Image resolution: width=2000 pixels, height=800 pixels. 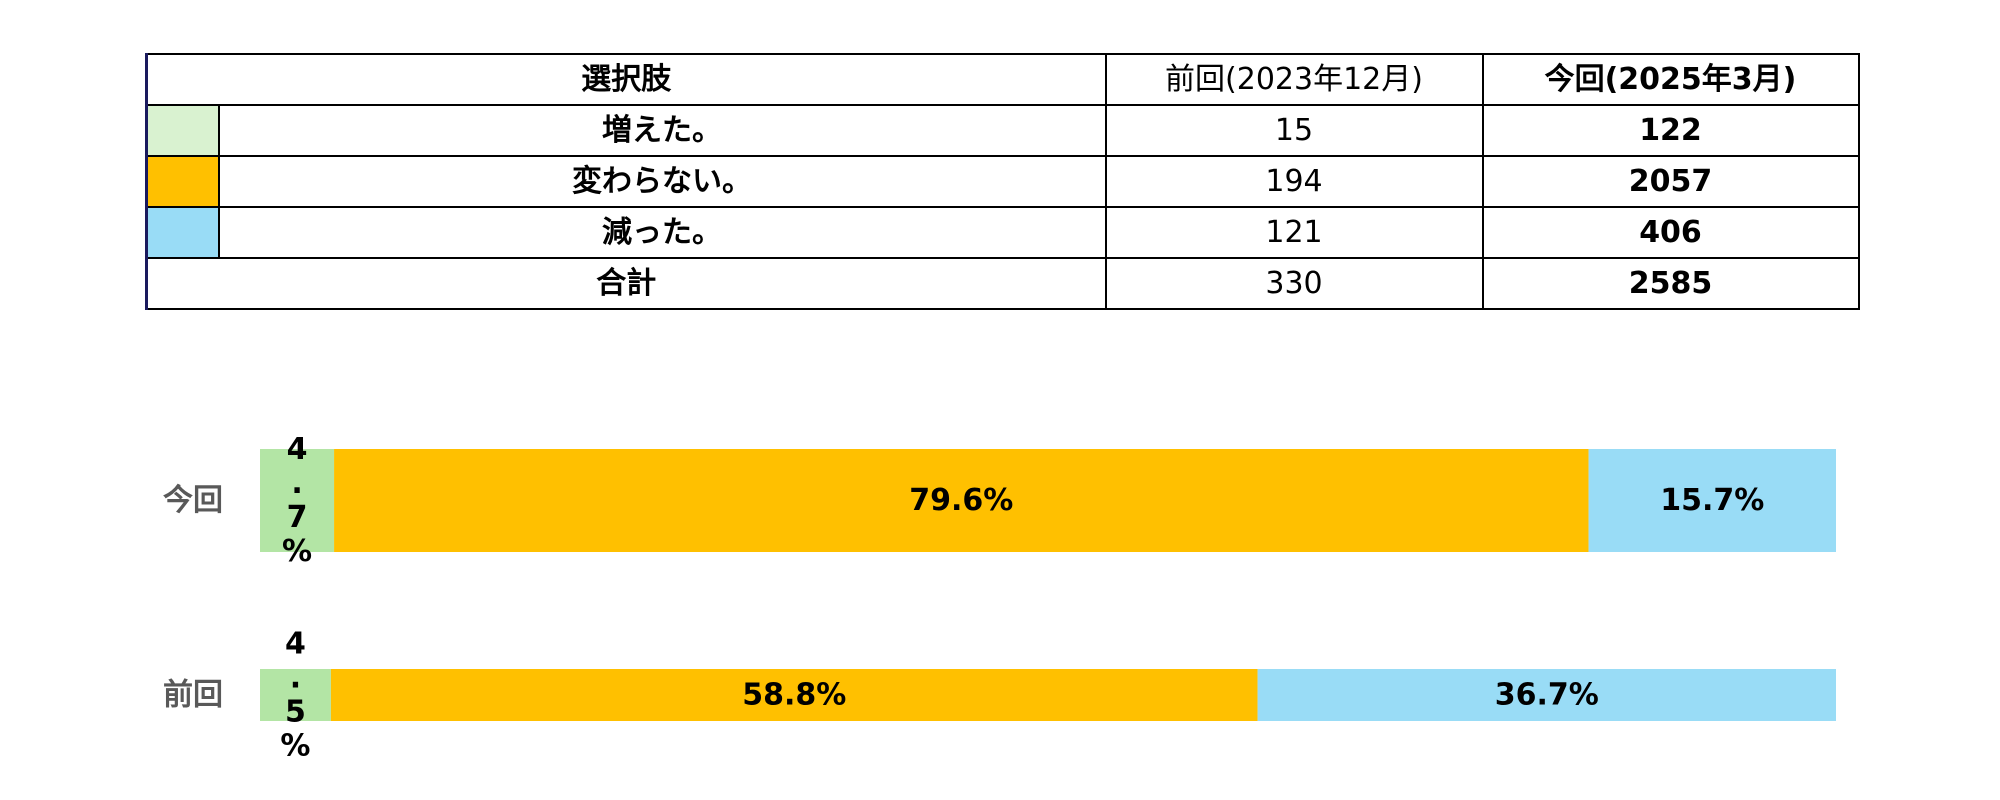 I want to click on data-label: 79.6%, so click(x=961, y=500).